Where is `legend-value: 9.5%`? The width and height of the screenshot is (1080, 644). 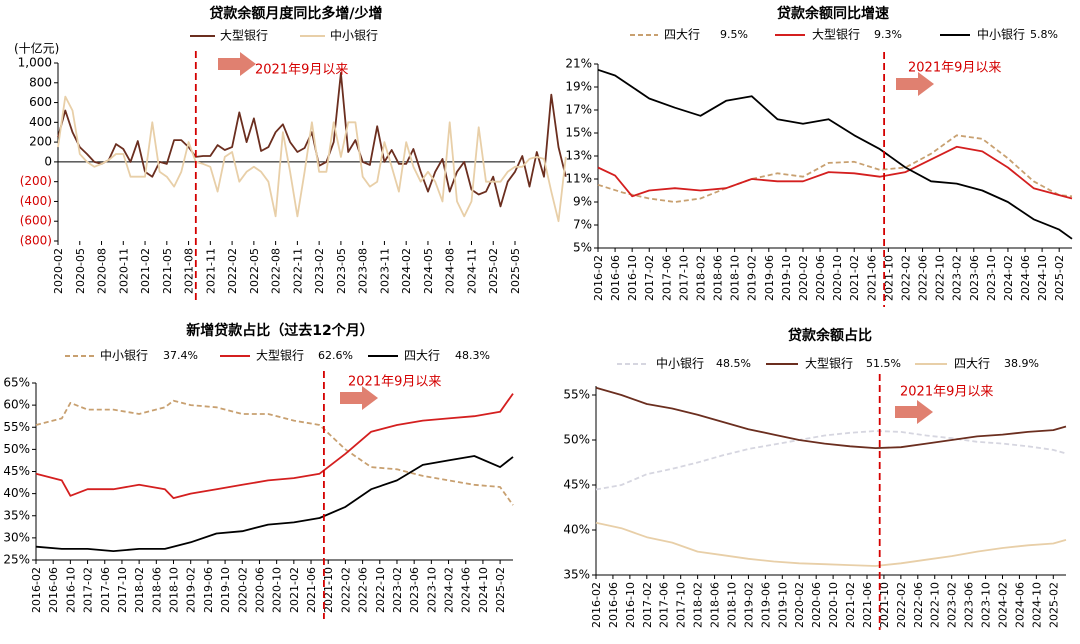
legend-value: 9.5% is located at coordinates (734, 34).